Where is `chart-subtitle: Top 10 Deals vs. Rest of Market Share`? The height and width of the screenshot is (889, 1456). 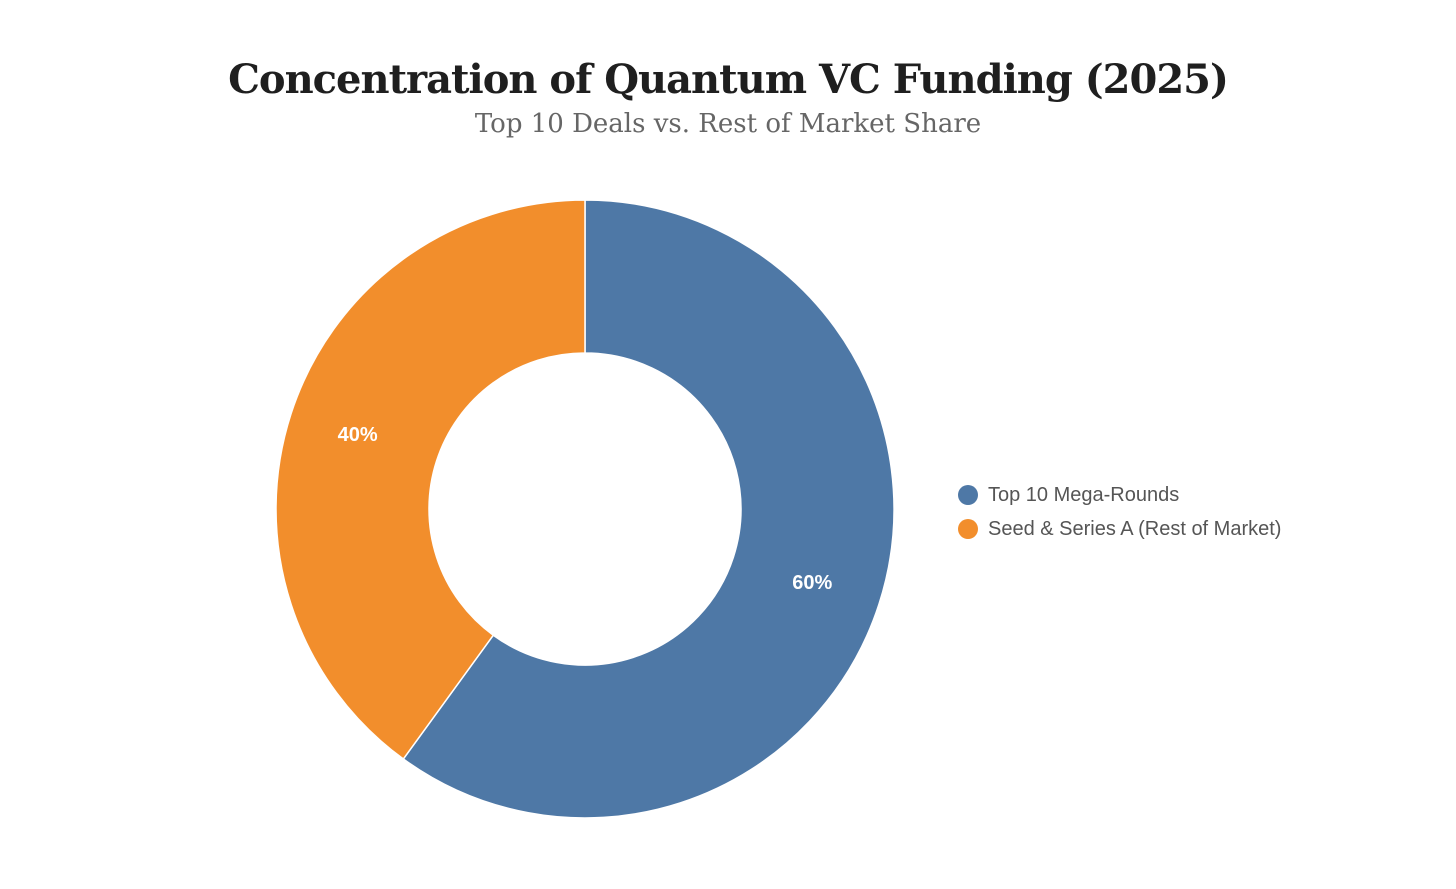 chart-subtitle: Top 10 Deals vs. Rest of Market Share is located at coordinates (728, 124).